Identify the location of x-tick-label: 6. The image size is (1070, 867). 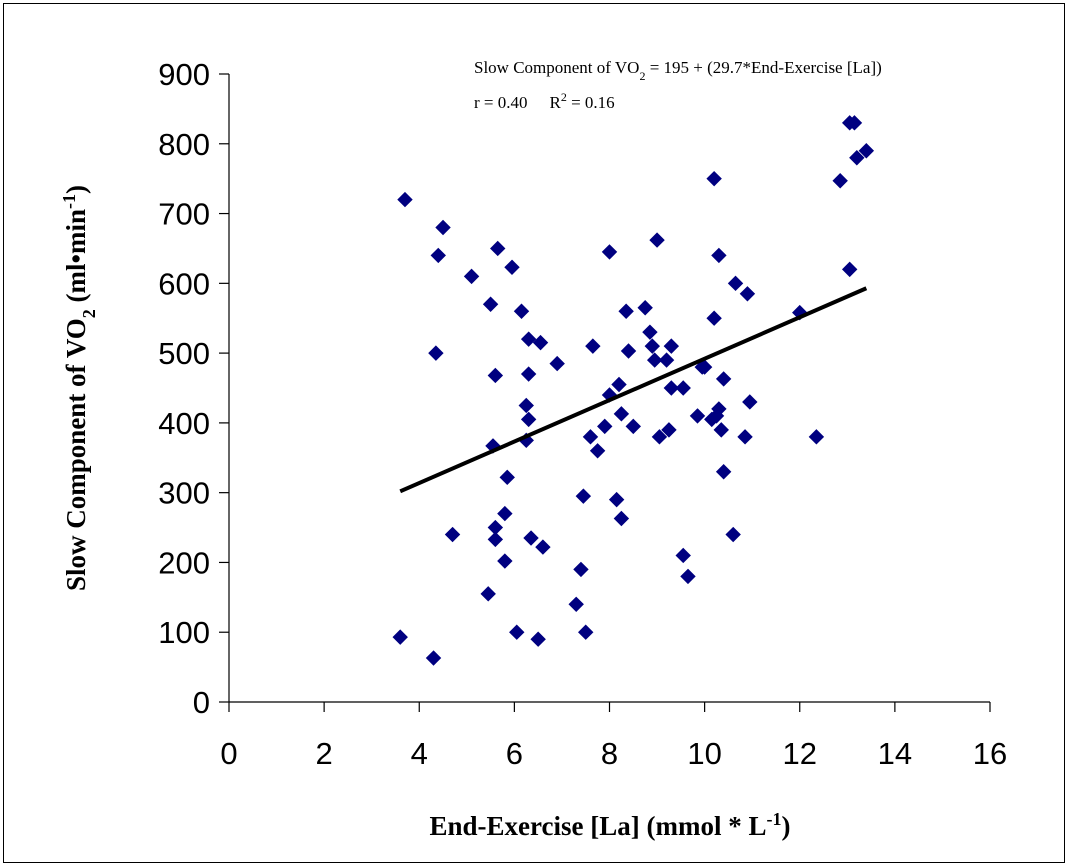
(514, 753).